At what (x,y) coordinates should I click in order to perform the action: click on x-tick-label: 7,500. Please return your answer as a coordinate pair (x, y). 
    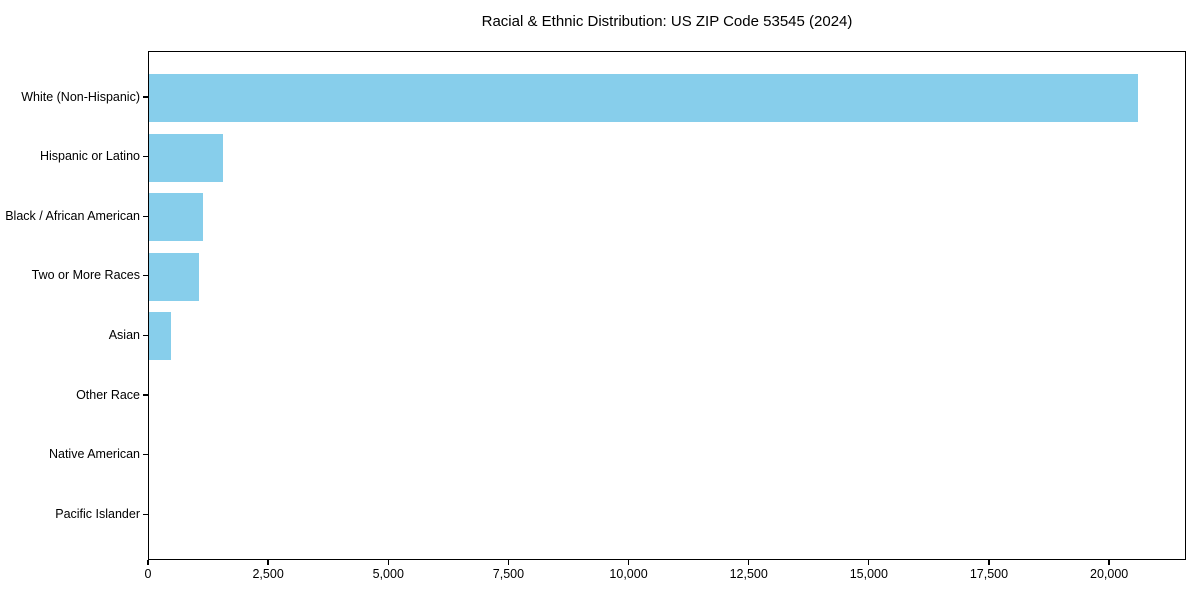
    Looking at the image, I should click on (508, 574).